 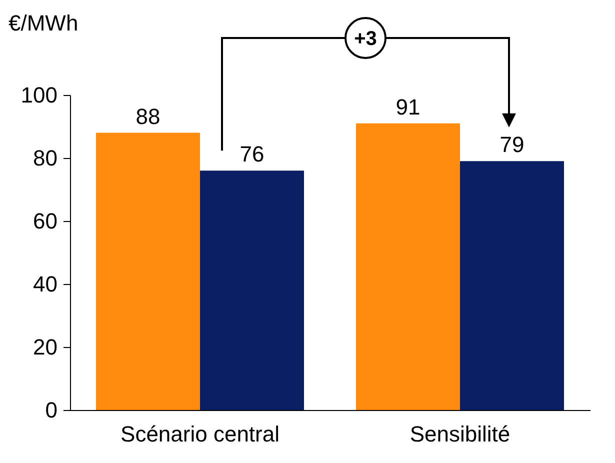 What do you see at coordinates (365, 39) in the screenshot?
I see `text: +3` at bounding box center [365, 39].